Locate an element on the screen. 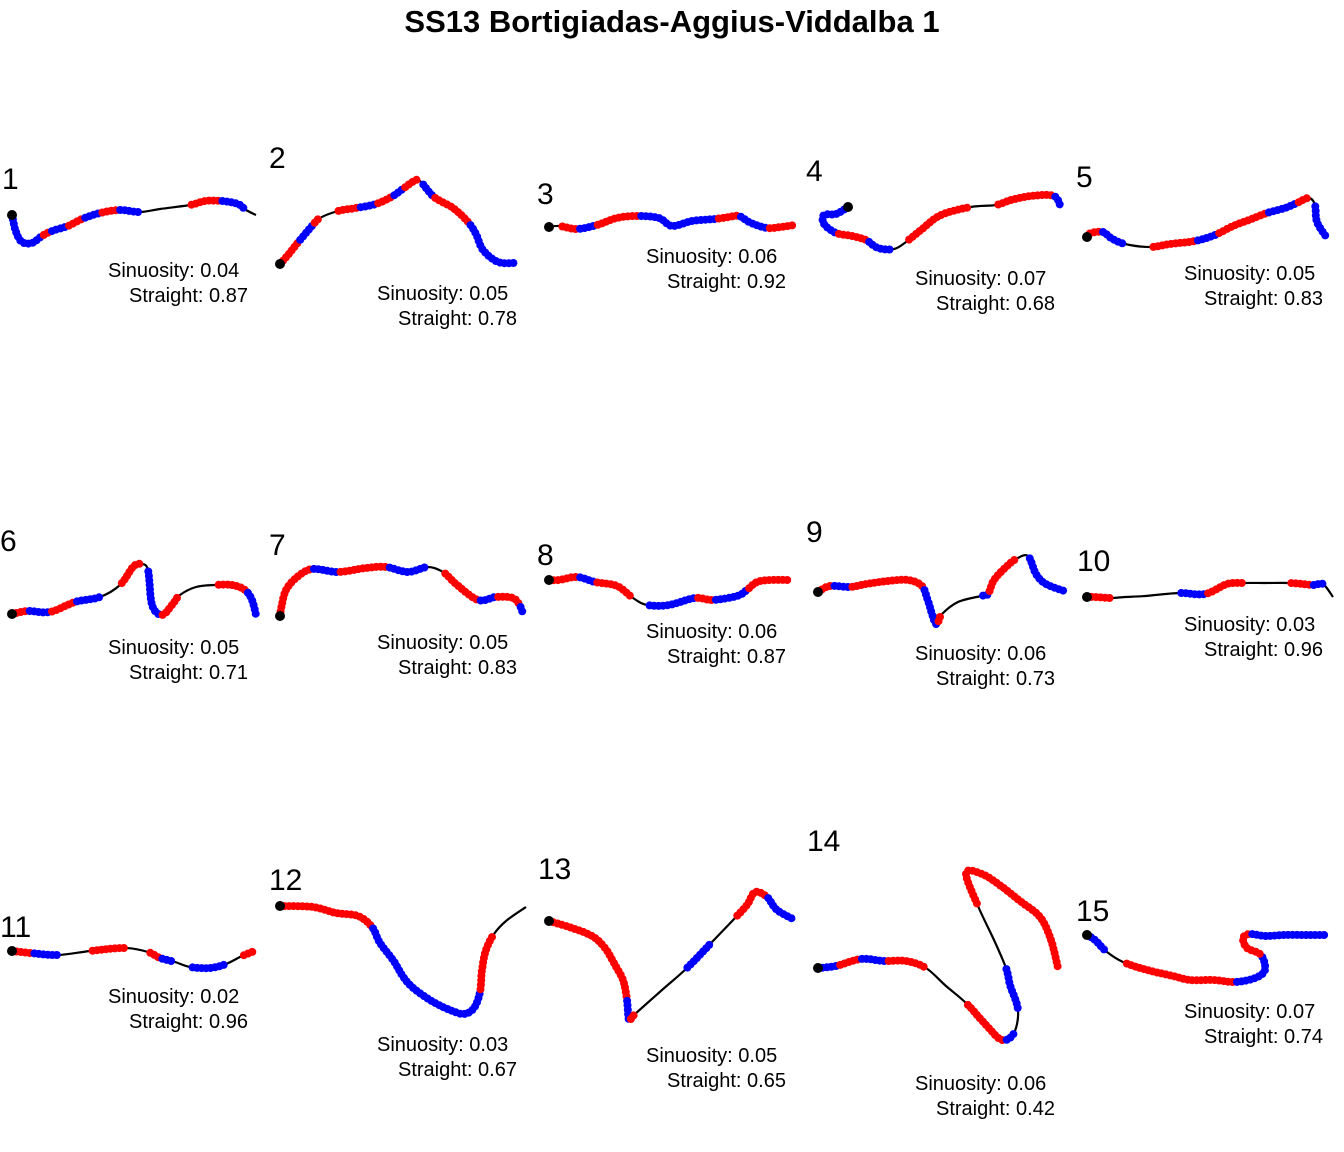 This screenshot has width=1344, height=1152. straight-label: Straight: 0.67 is located at coordinates (457, 1070).